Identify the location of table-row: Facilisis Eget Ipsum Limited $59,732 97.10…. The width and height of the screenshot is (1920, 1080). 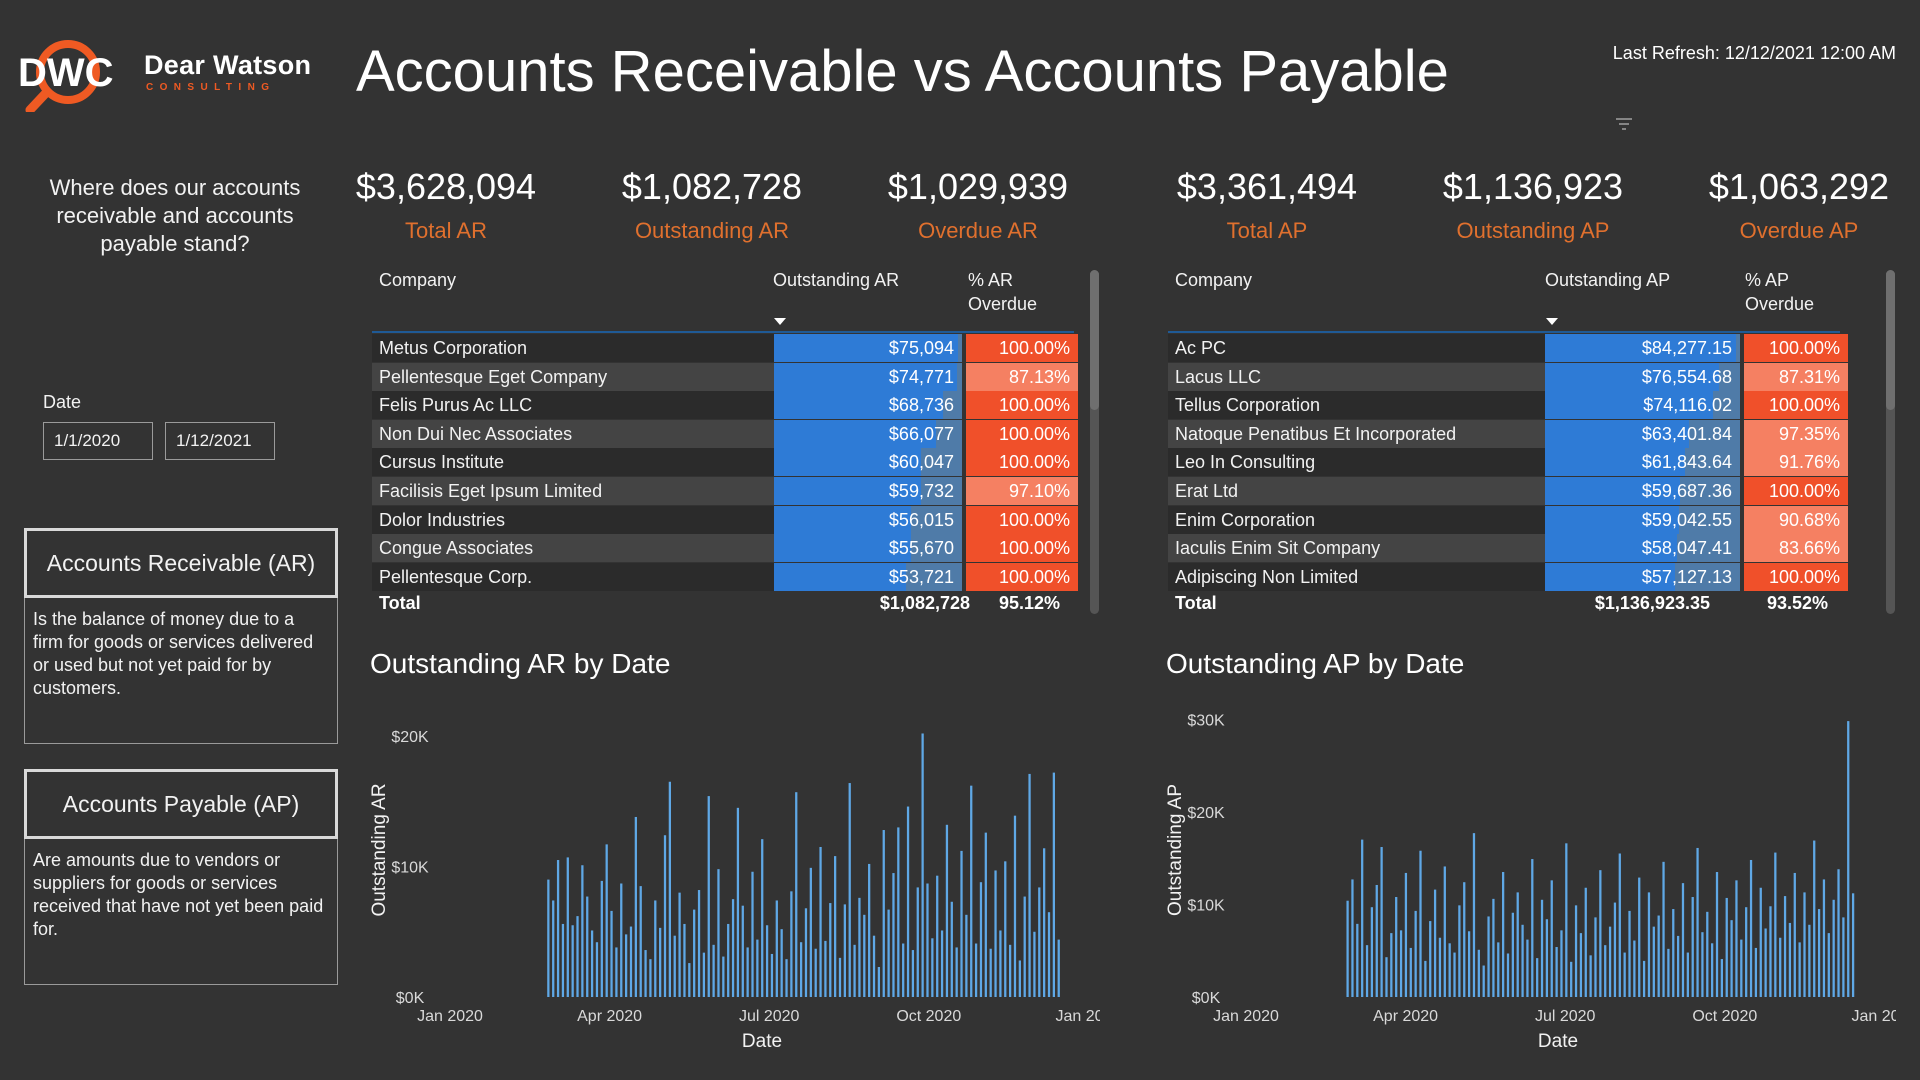
(725, 491).